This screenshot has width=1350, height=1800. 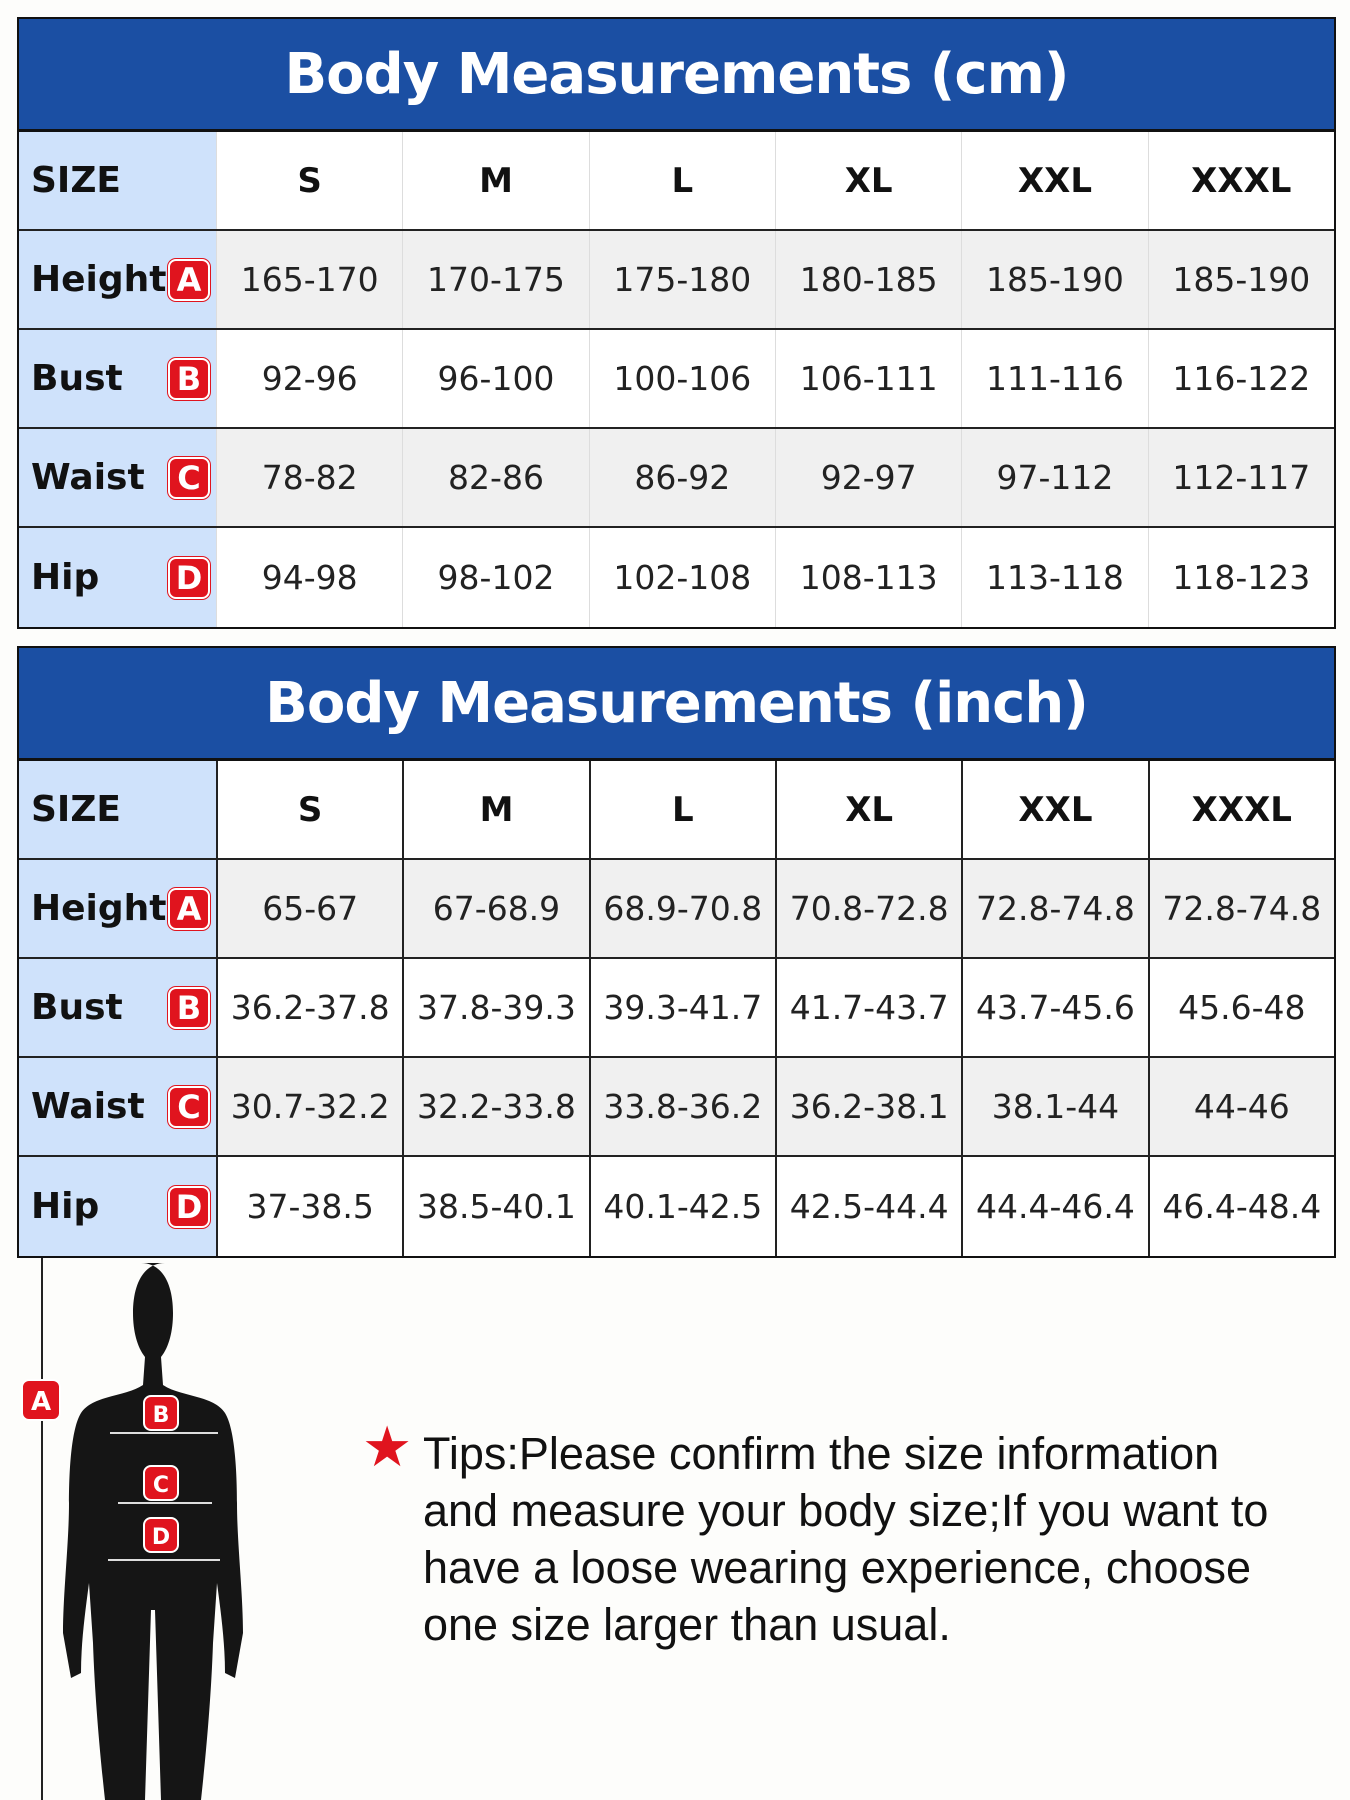 I want to click on table-cell: 78-82, so click(x=309, y=477).